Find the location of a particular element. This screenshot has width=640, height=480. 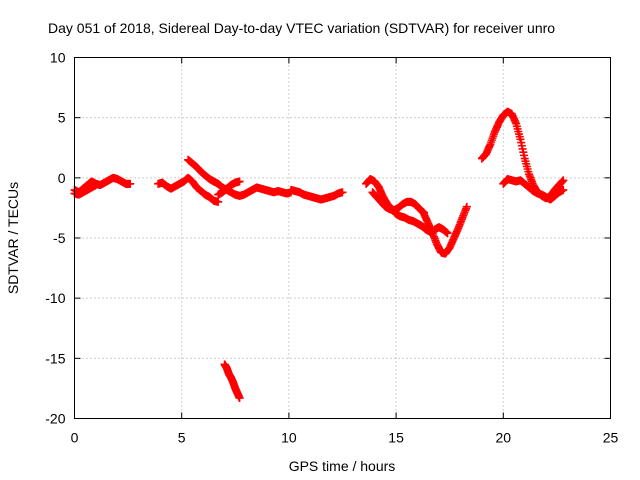

y-tick-label: 0 is located at coordinates (62, 178).